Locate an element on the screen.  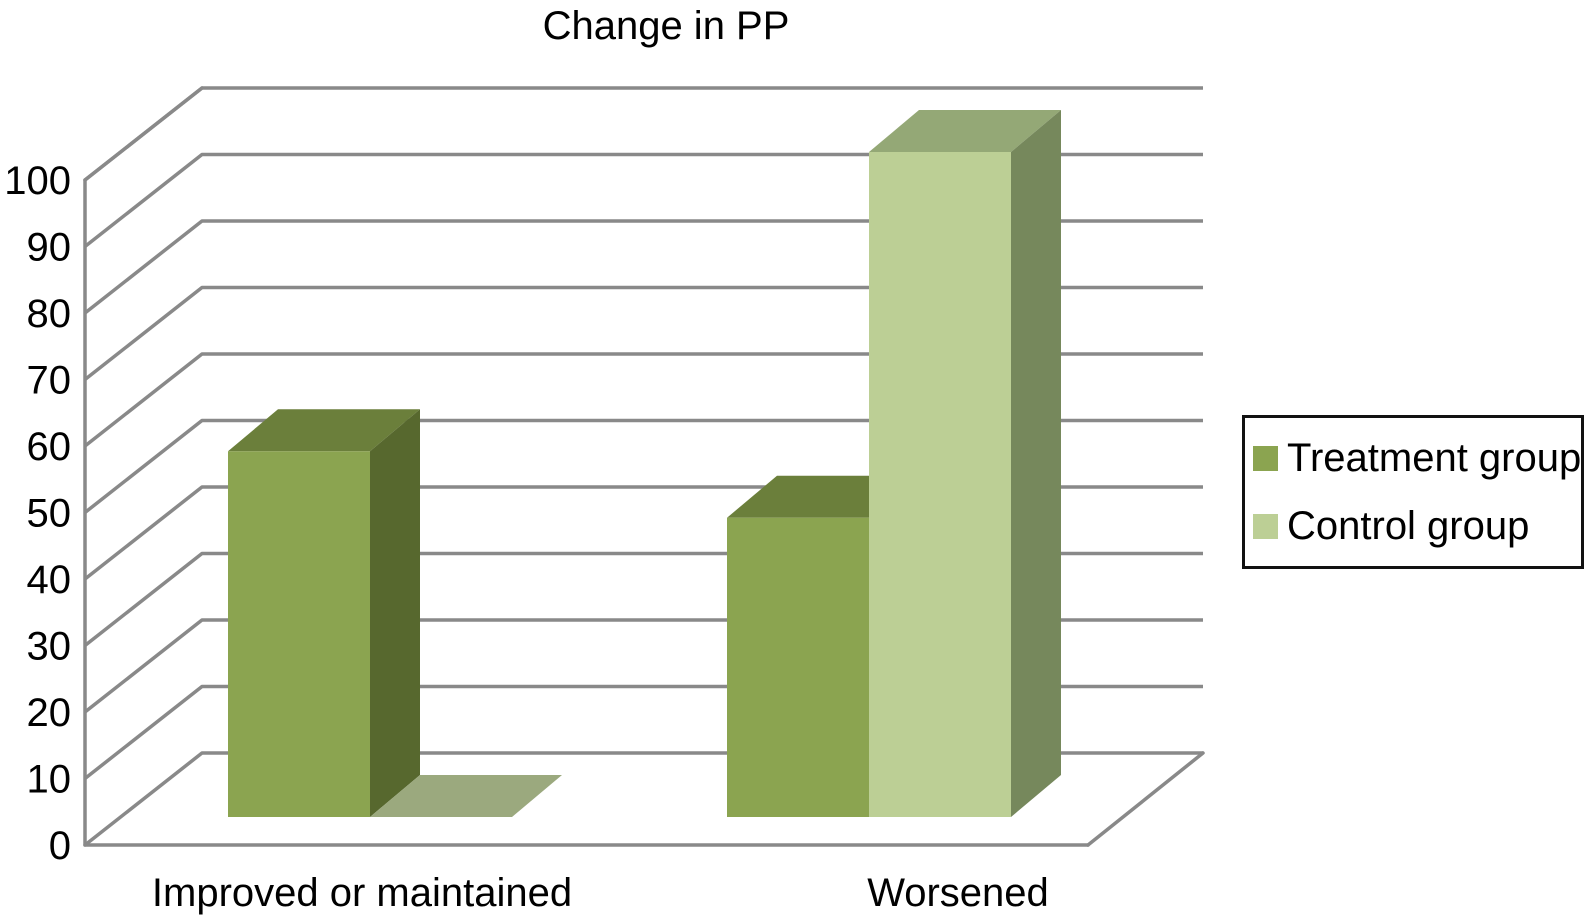
y-tick-label-0: 0 is located at coordinates (60, 846).